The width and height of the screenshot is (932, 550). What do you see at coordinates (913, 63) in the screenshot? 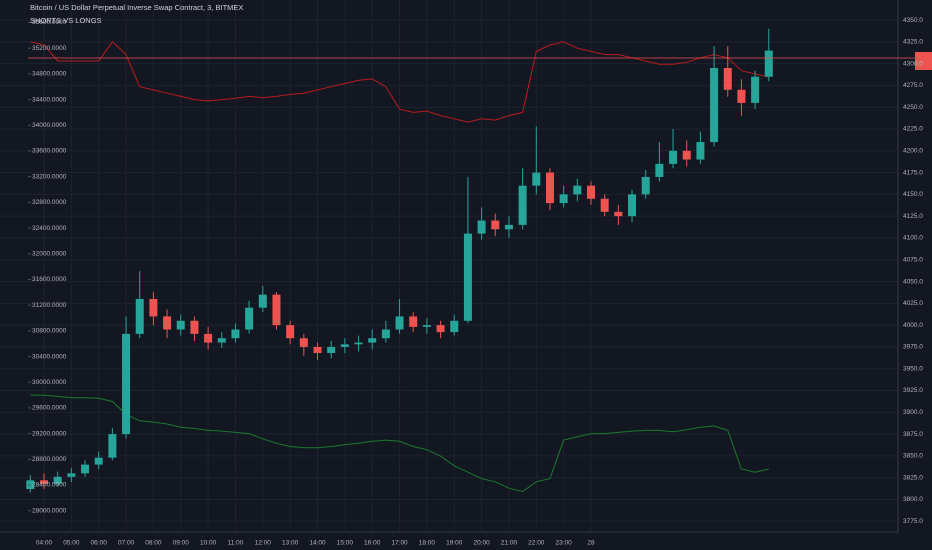
I see `y2-tick-label: 4300.0` at bounding box center [913, 63].